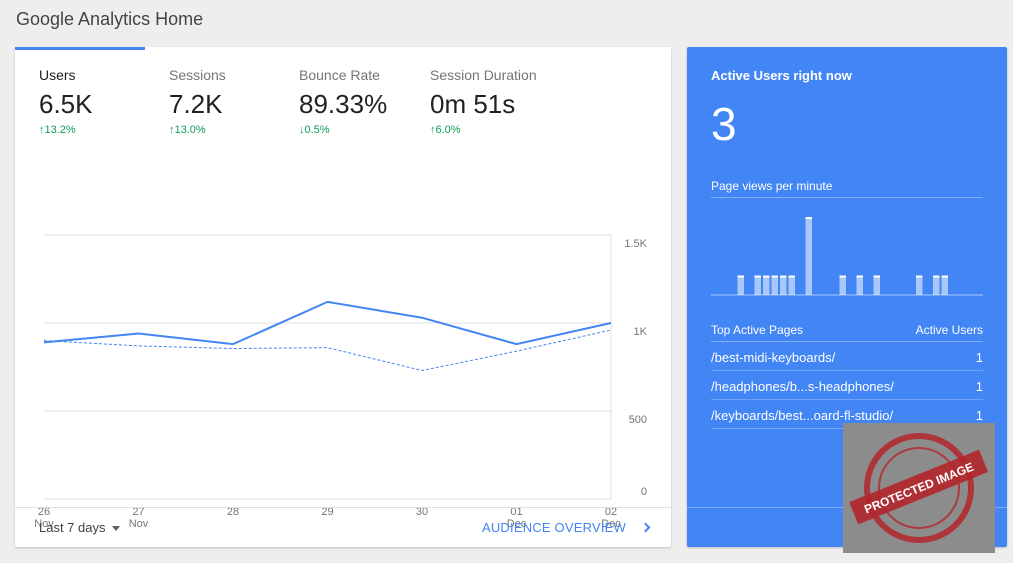 This screenshot has height=563, width=1013. I want to click on col-users-label: Active Users, so click(949, 330).